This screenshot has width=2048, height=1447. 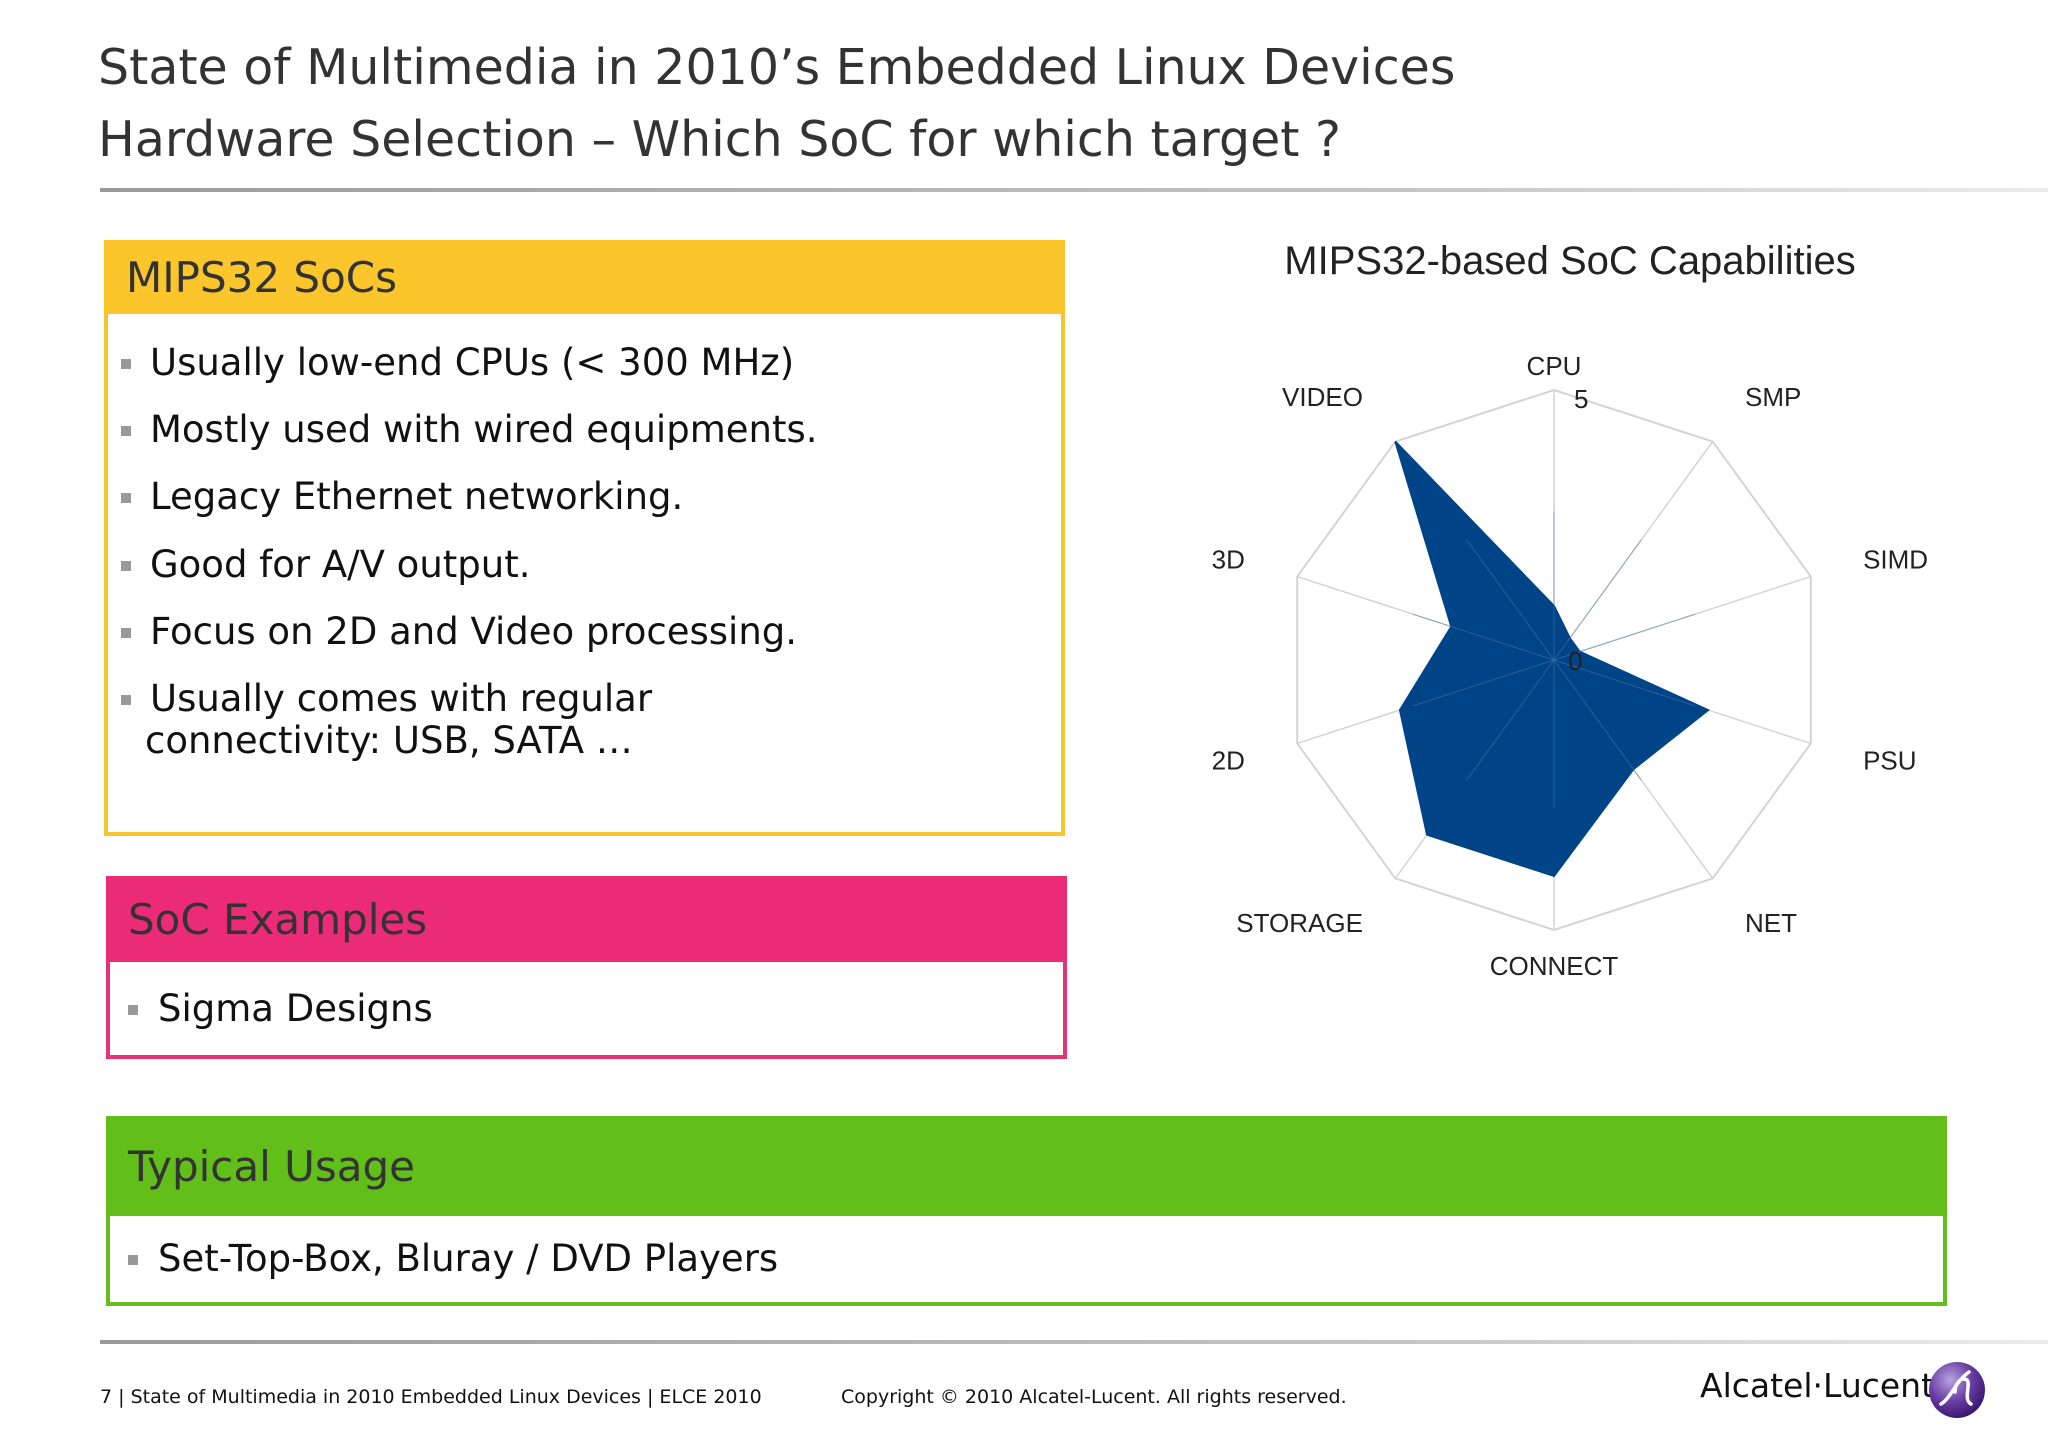 What do you see at coordinates (1771, 923) in the screenshot?
I see `radar-axis-label: NET` at bounding box center [1771, 923].